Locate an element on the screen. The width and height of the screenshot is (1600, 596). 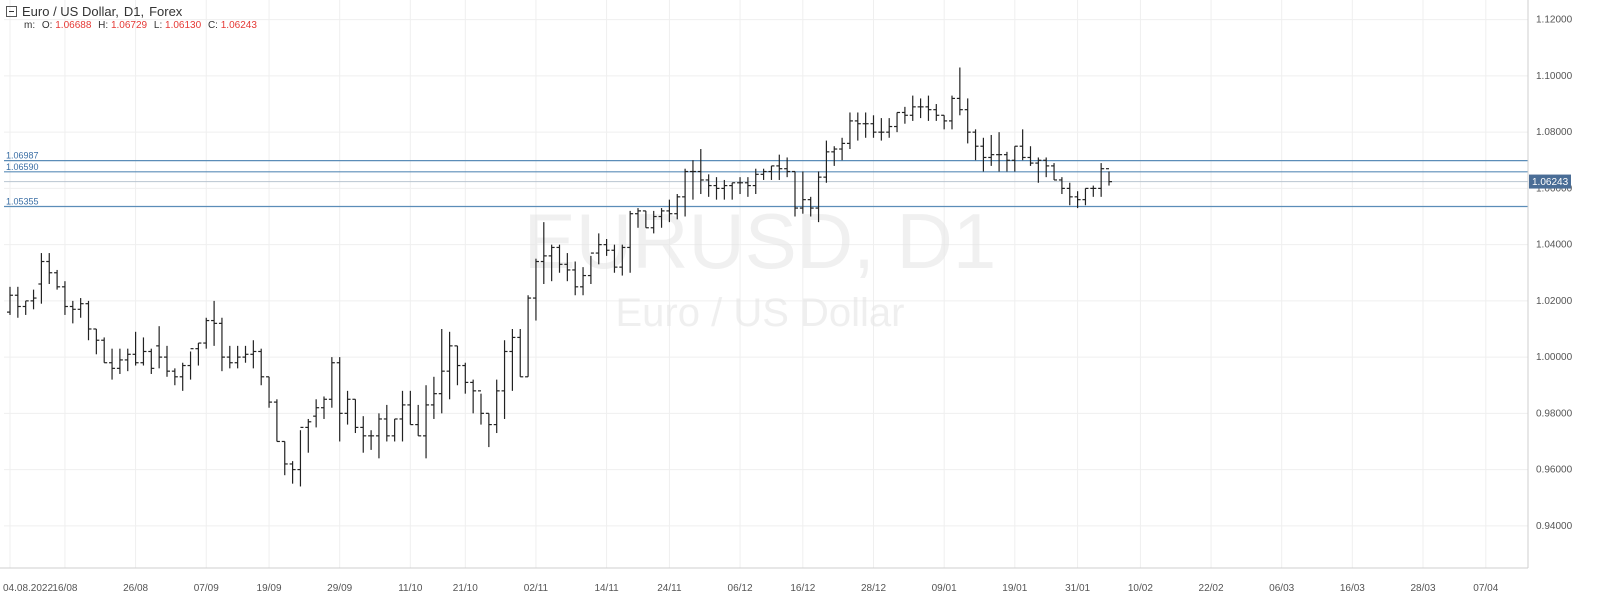
x-tick-label: 16/12 is located at coordinates (802, 588).